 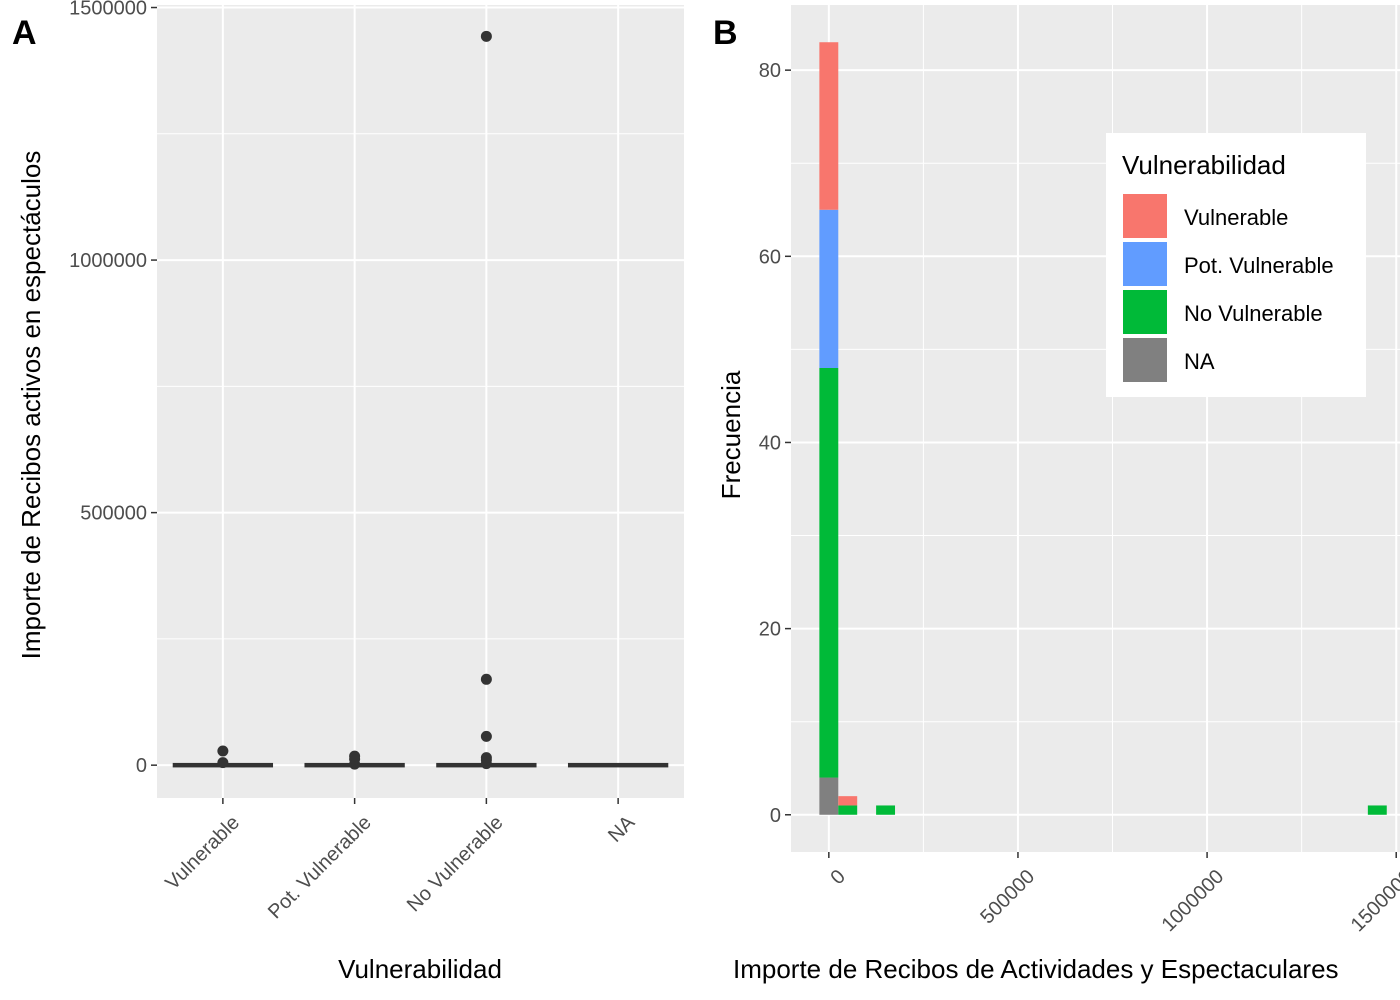 What do you see at coordinates (725, 33) in the screenshot?
I see `panel-b-tag: B` at bounding box center [725, 33].